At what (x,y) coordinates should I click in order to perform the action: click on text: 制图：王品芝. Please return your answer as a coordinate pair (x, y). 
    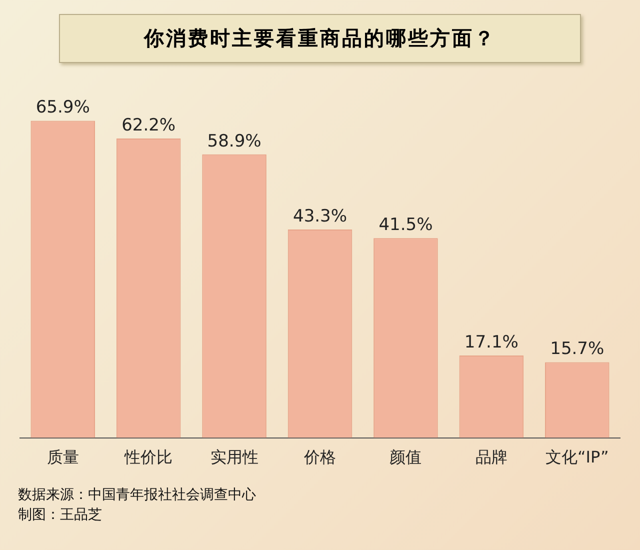
    Looking at the image, I should click on (60, 515).